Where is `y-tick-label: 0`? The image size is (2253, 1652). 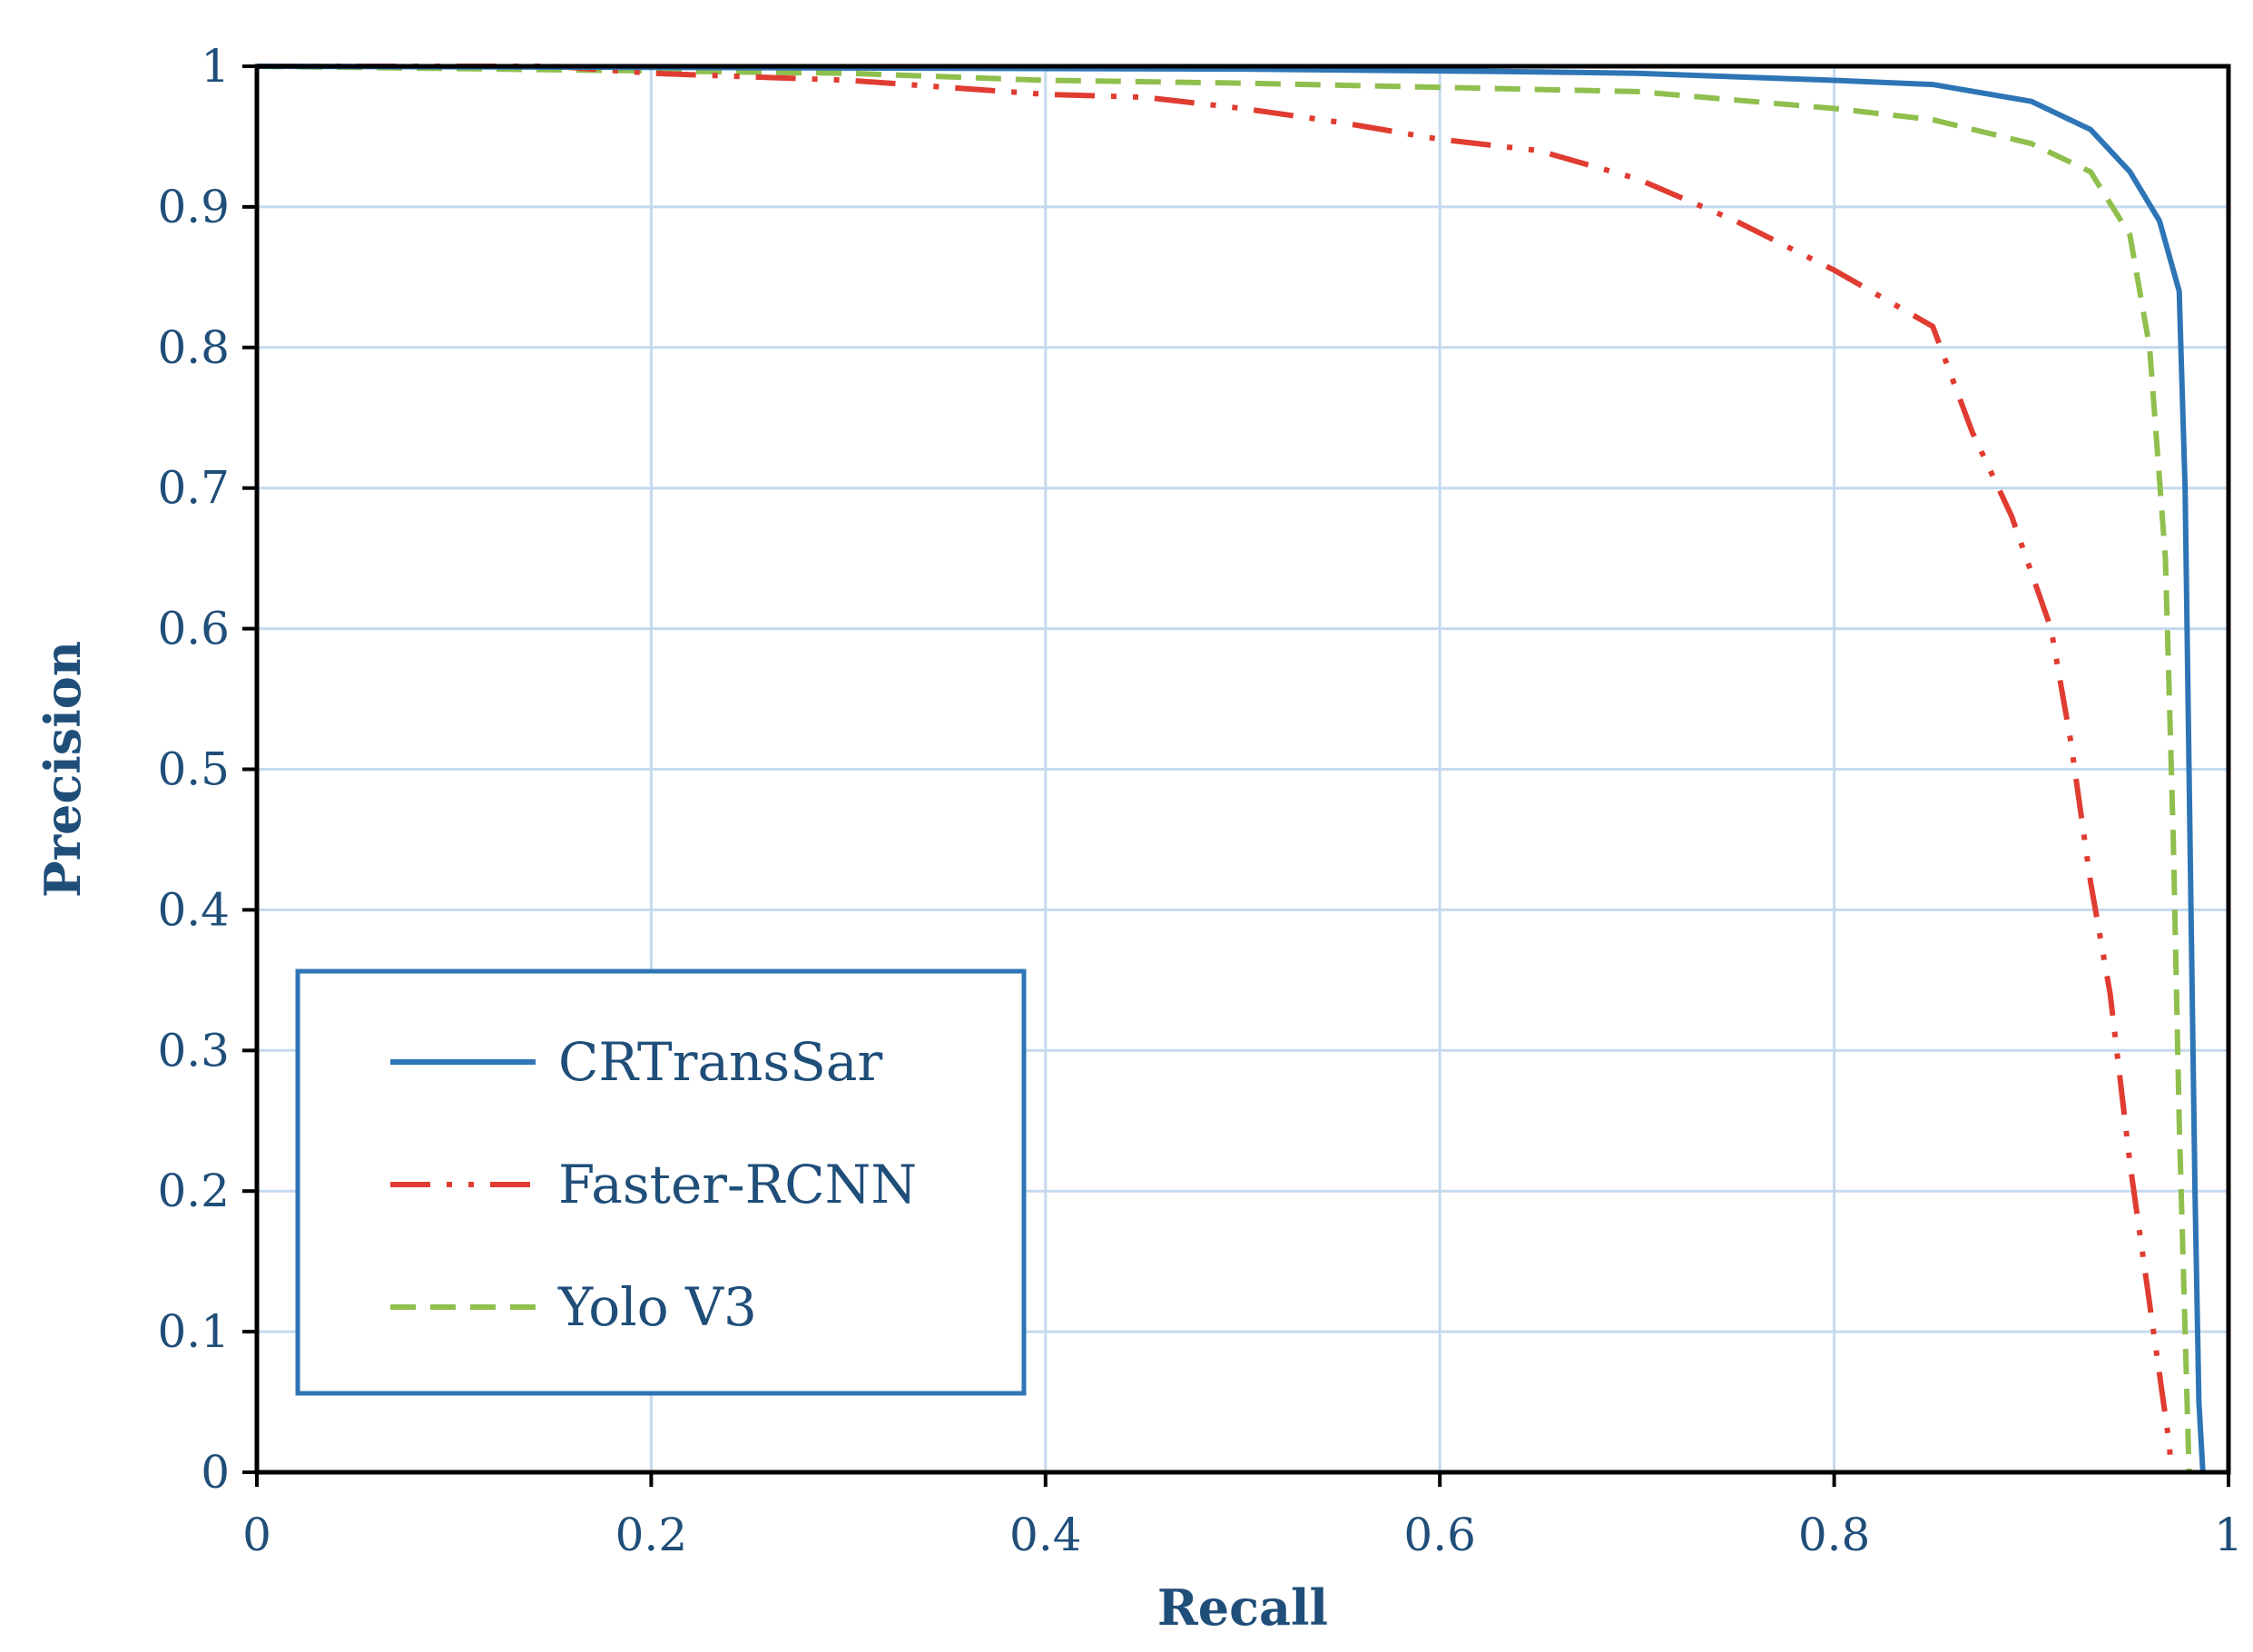 y-tick-label: 0 is located at coordinates (215, 1472).